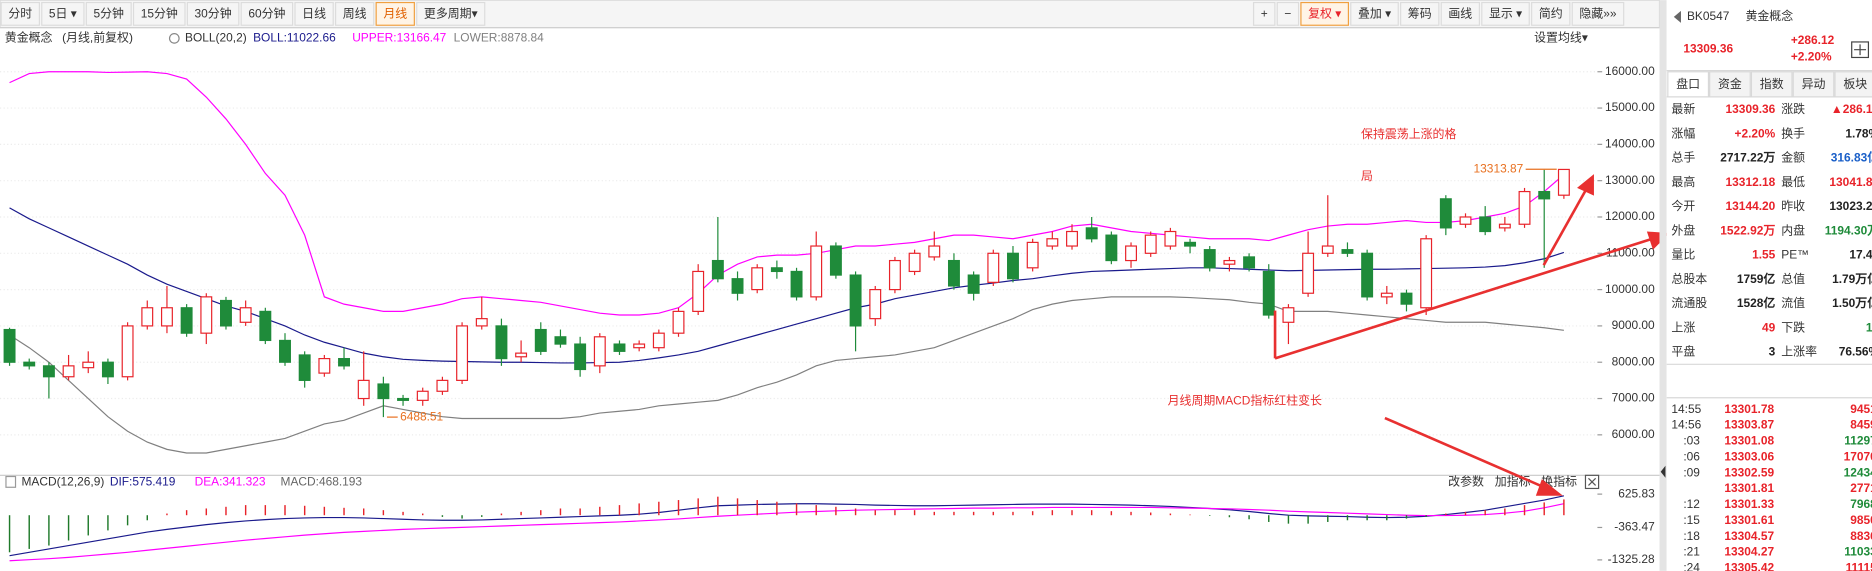  I want to click on toolbar-left: 分时 5日 ▾ 5分钟 15分钟 30分钟 60分钟 日线 周线 月线 更多周期▾, so click(243, 13).